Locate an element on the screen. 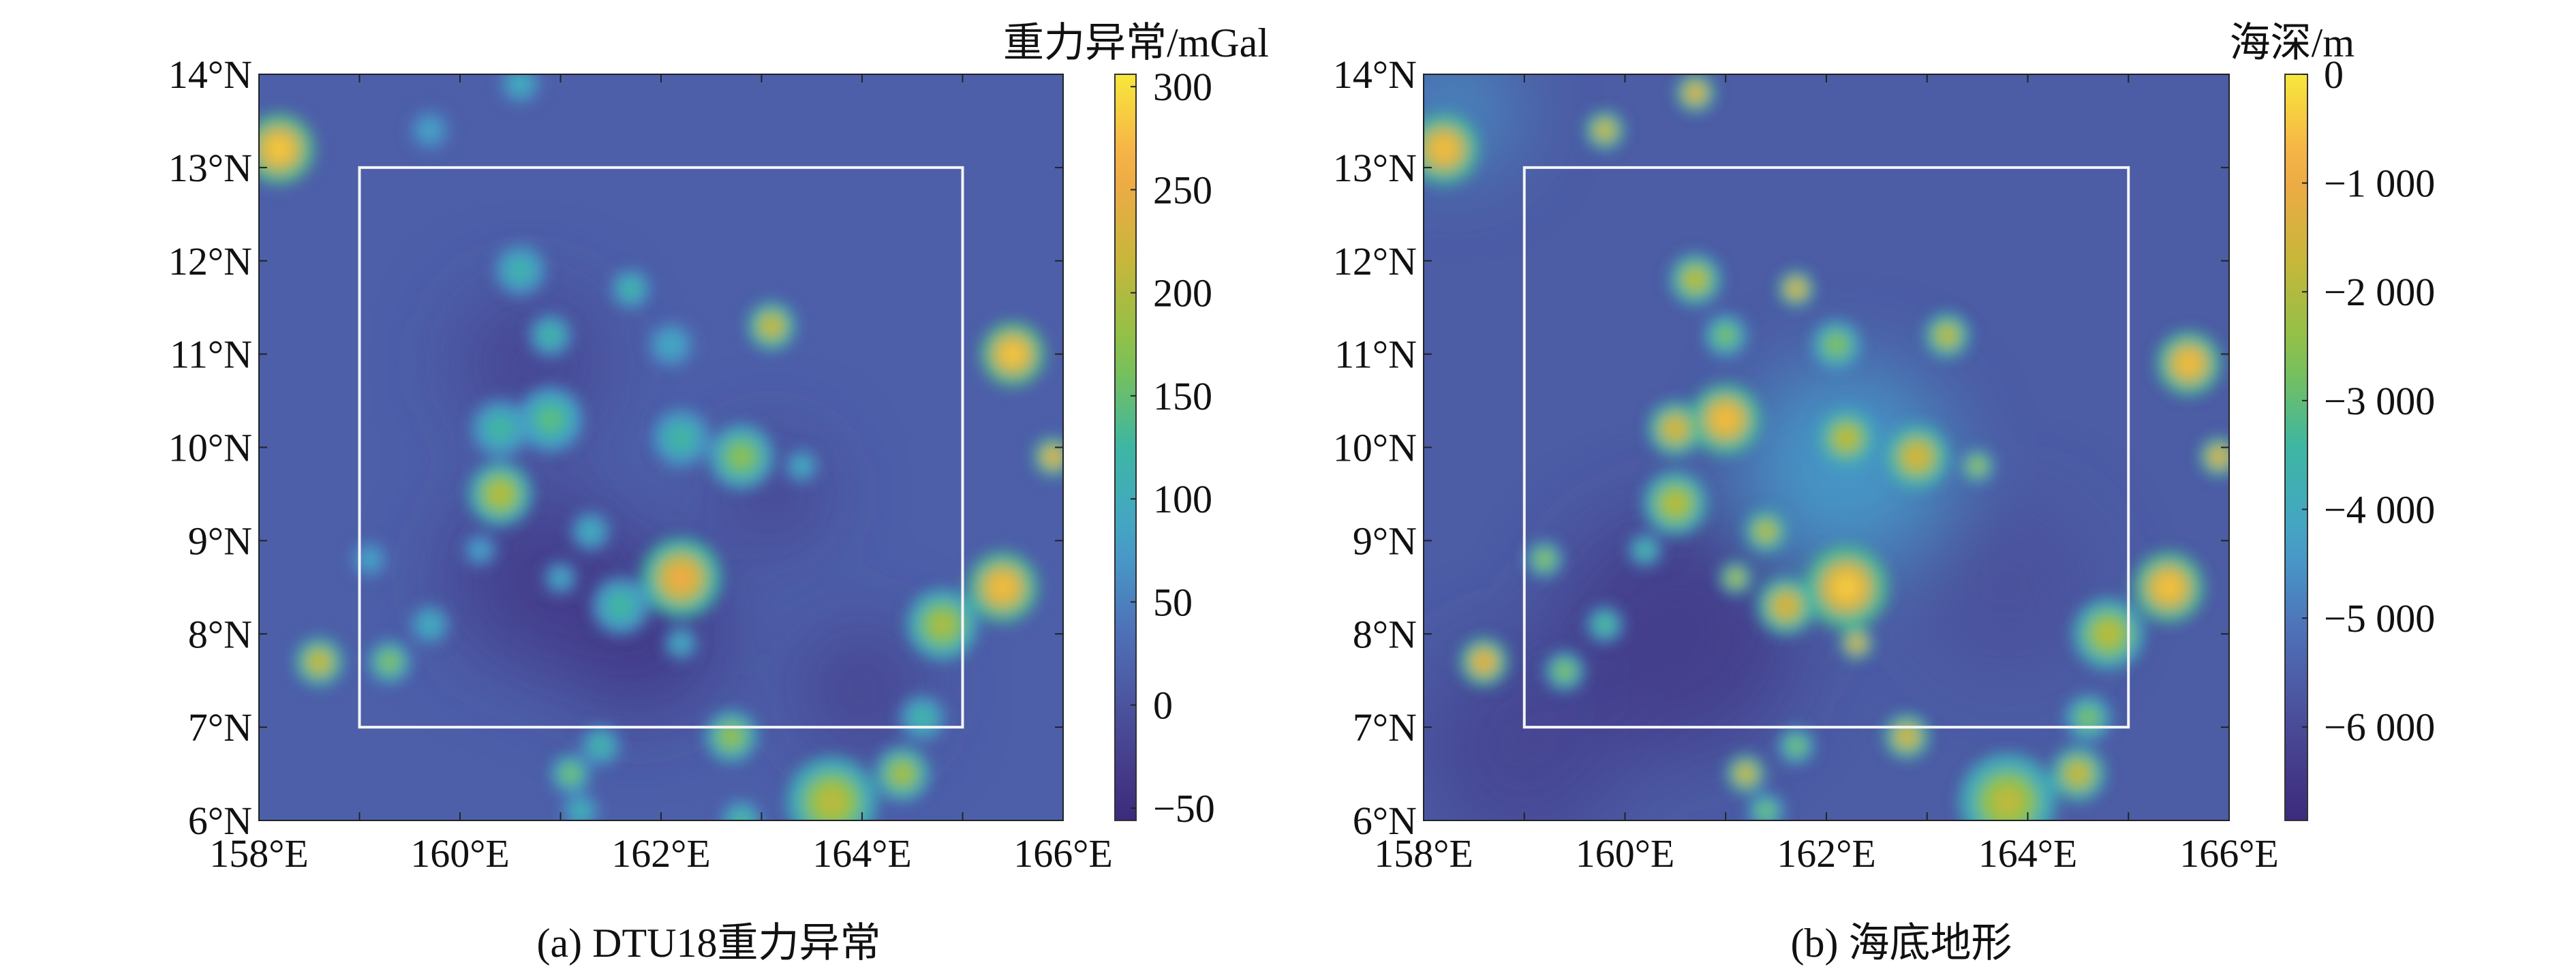  panel-a-colorbar-tick-label: 150 is located at coordinates (1182, 396).